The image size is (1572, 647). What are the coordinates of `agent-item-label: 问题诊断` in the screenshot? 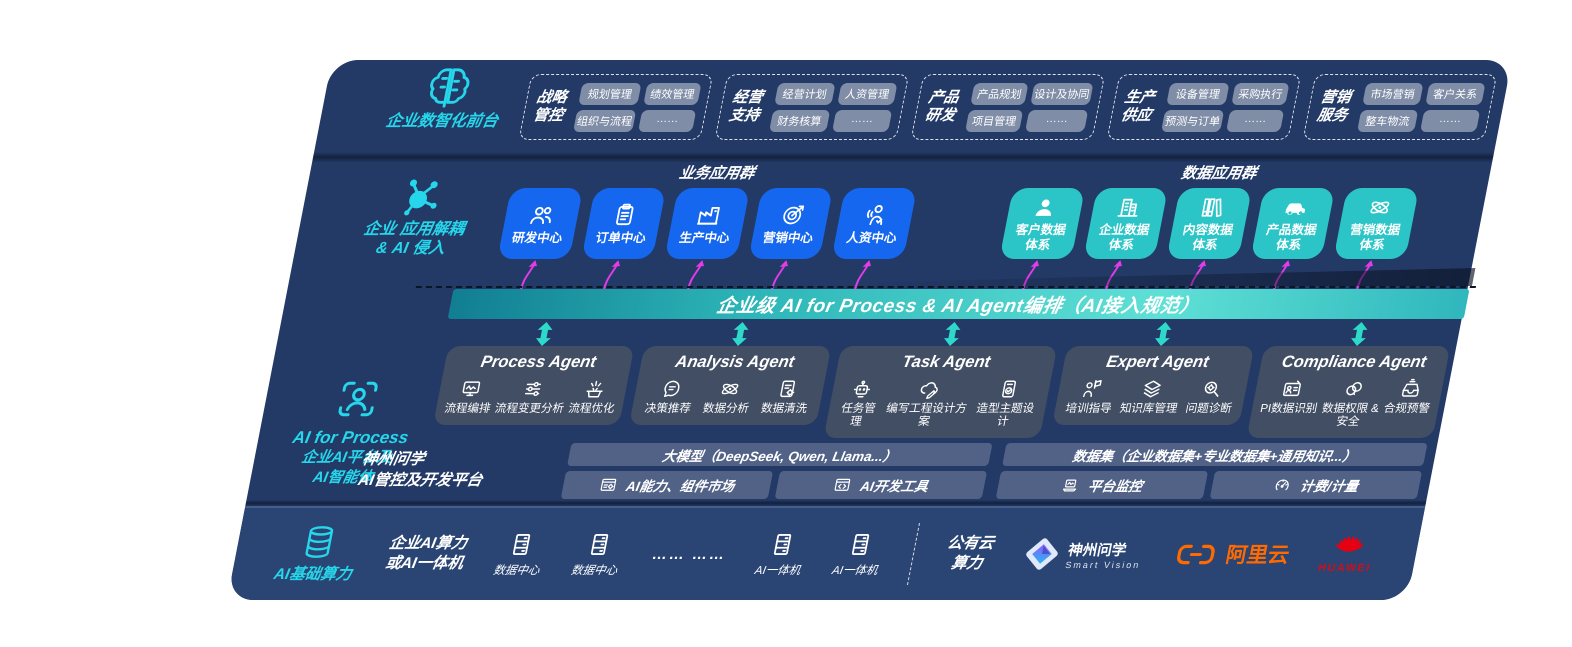 It's located at (1208, 409).